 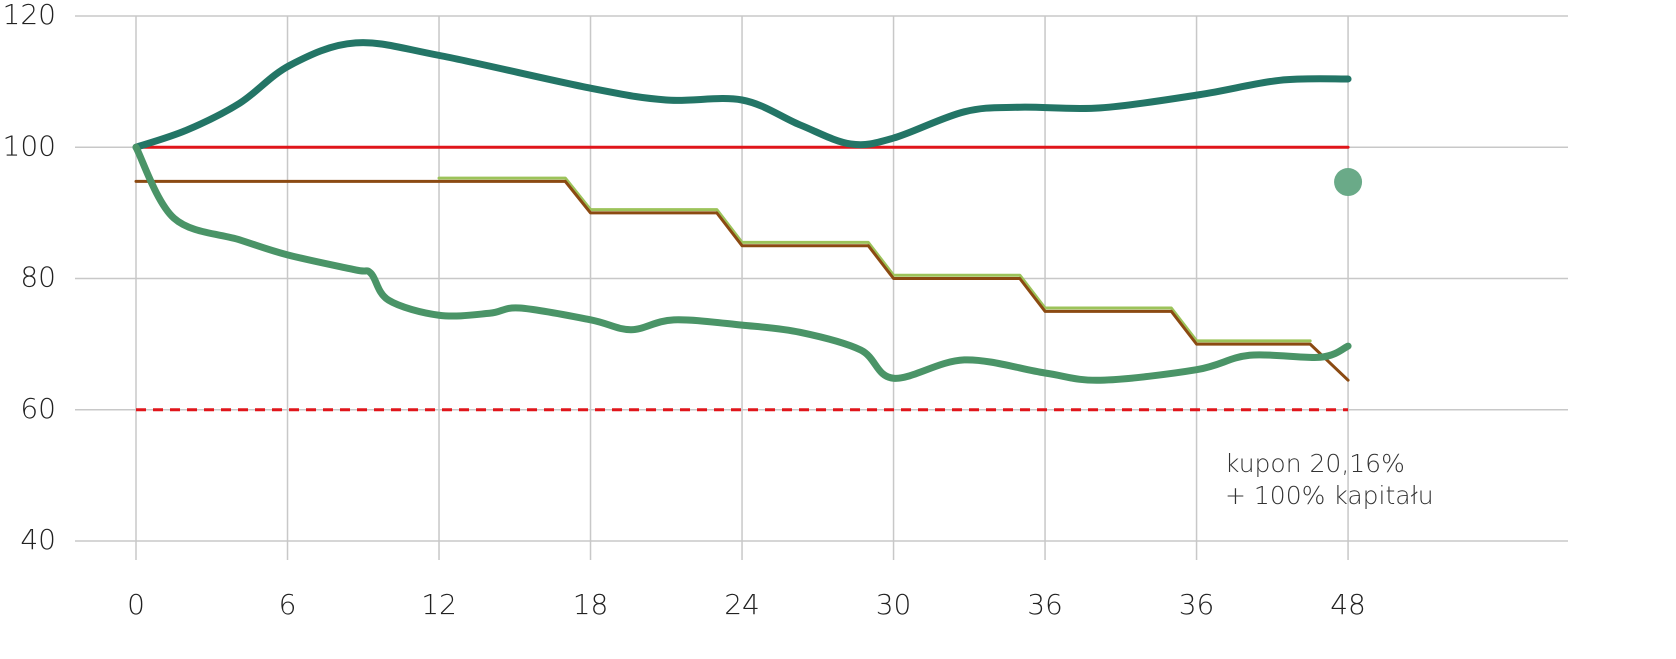 I want to click on dot-marker, so click(x=1348, y=182).